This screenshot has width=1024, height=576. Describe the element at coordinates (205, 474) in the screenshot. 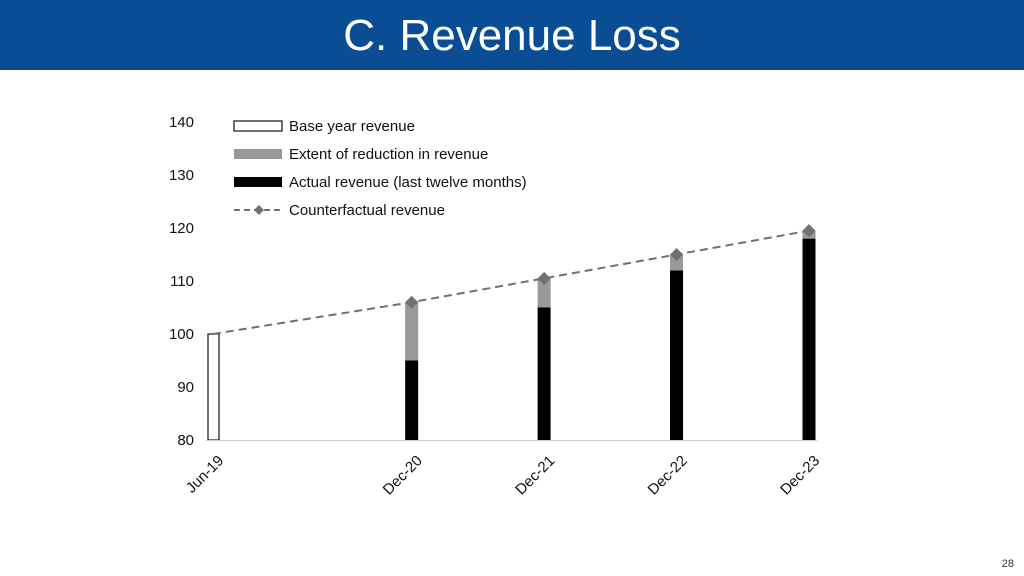

I see `x-tick-label: Jun-19` at that location.